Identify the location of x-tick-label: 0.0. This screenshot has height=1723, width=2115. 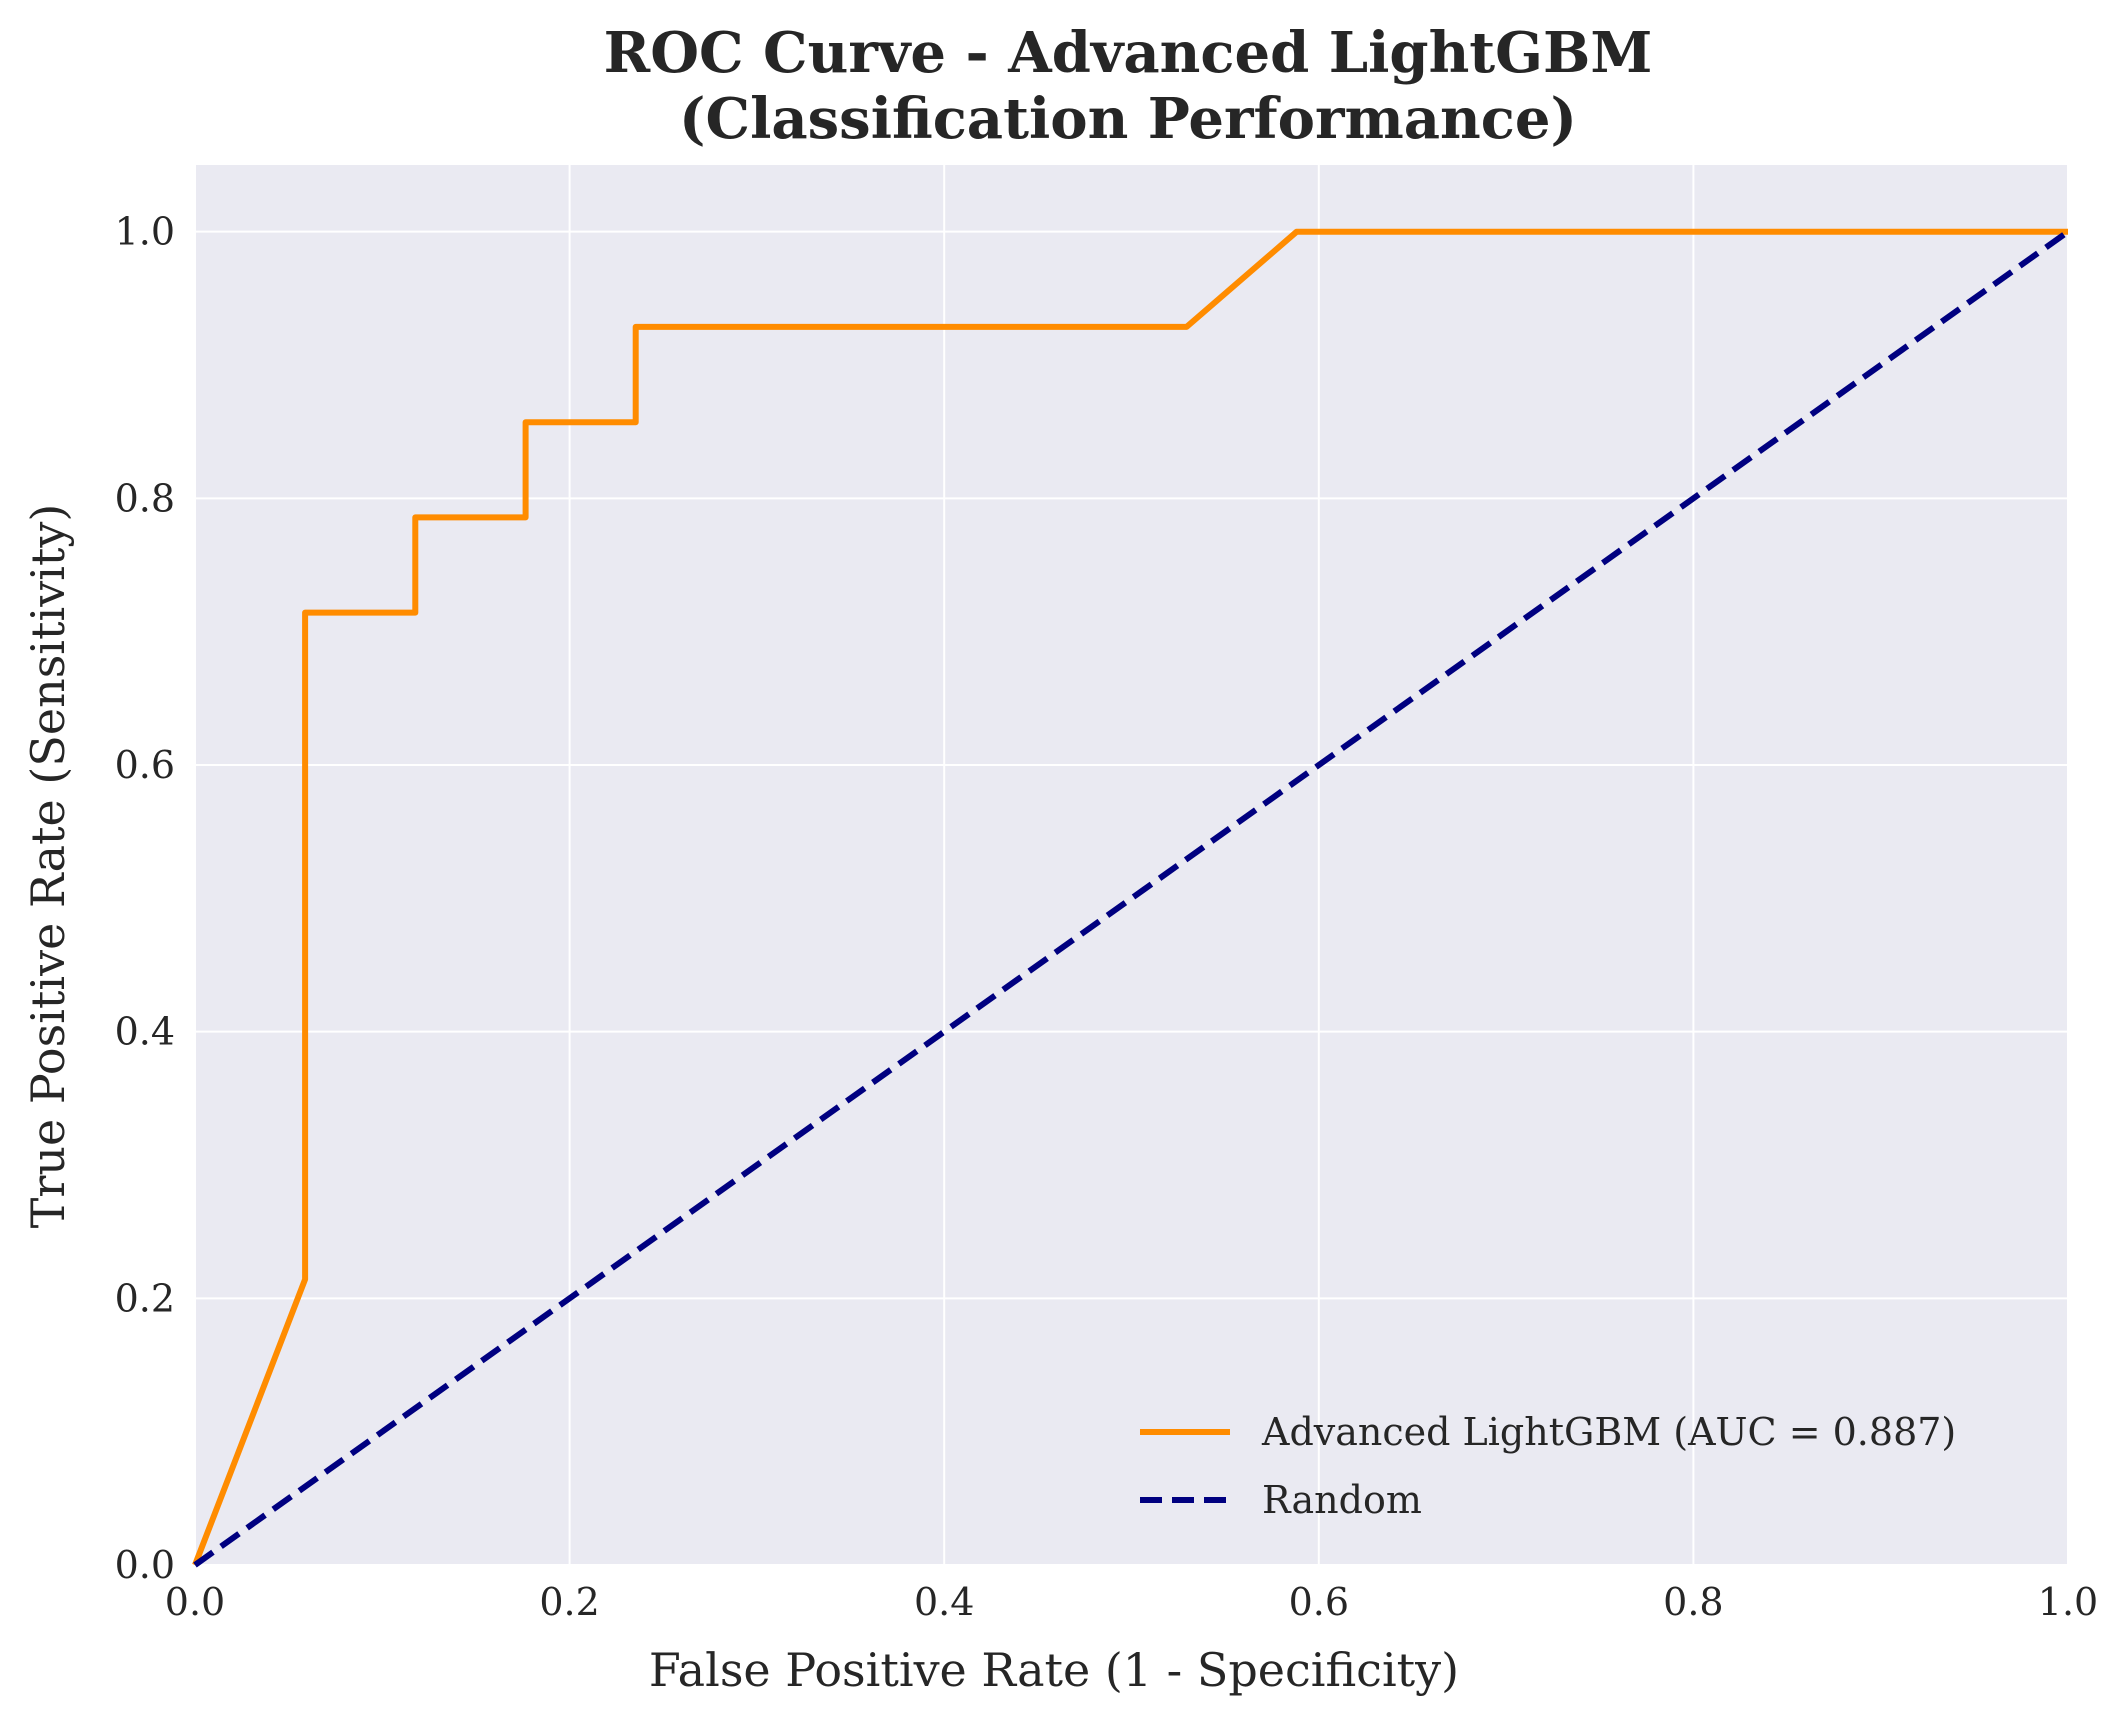
(195, 1602).